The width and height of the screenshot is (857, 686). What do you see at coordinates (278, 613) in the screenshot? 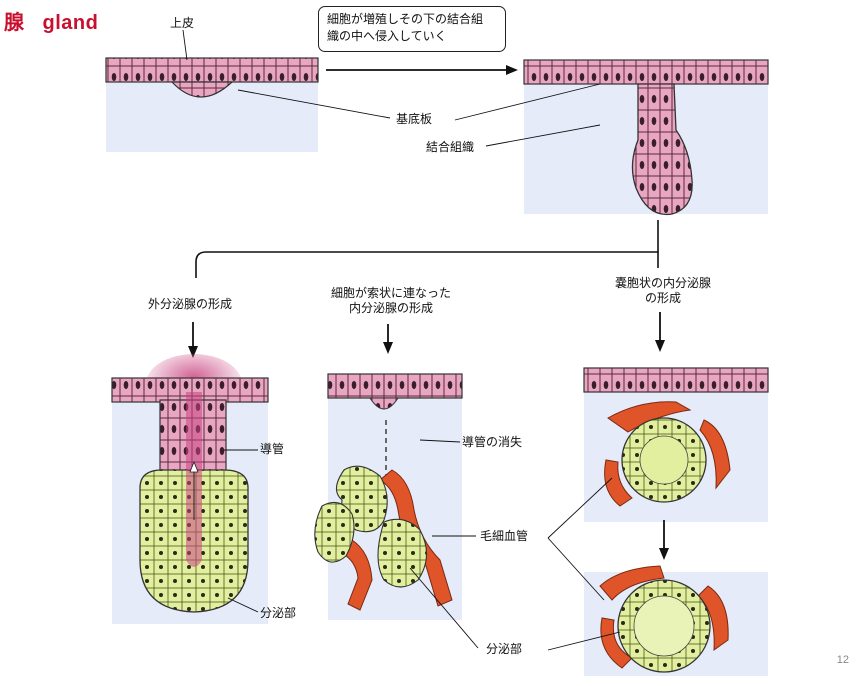
I see `label-secretory-part-left: 分泌部` at bounding box center [278, 613].